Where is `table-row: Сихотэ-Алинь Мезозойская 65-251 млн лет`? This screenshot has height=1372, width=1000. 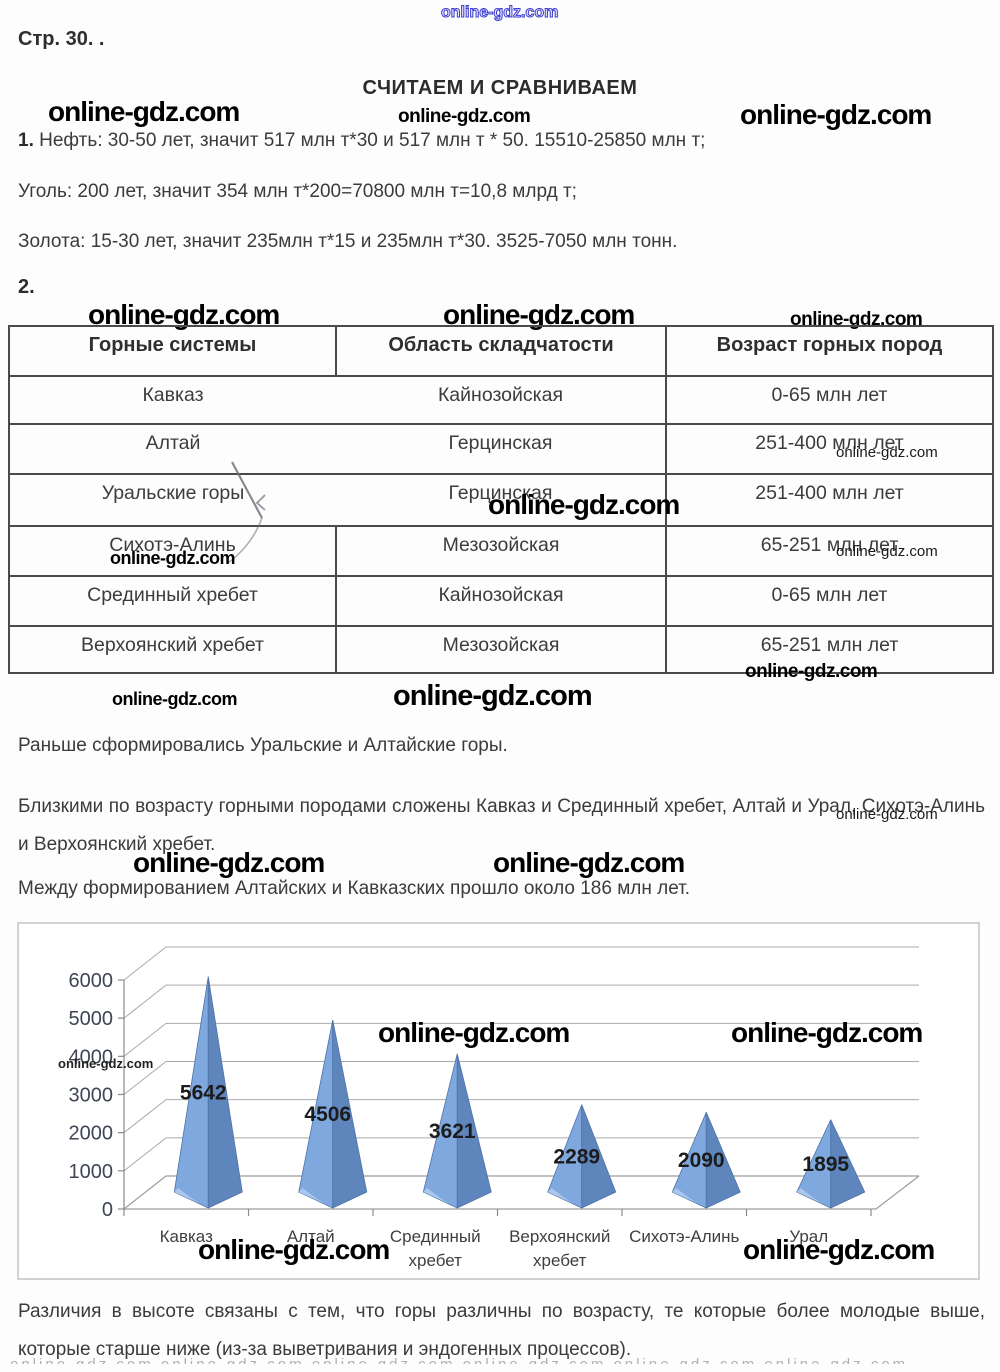 table-row: Сихотэ-Алинь Мезозойская 65-251 млн лет is located at coordinates (501, 551).